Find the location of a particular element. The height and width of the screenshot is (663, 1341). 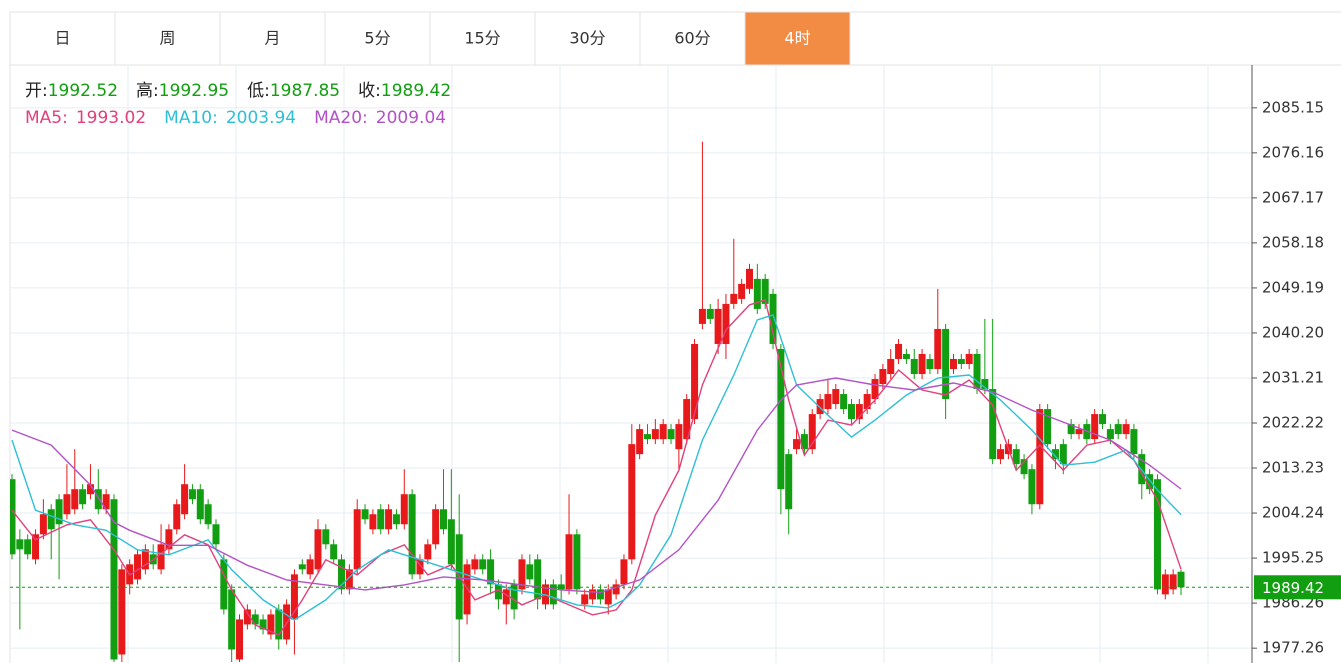

legend-name: MA20: is located at coordinates (341, 118).